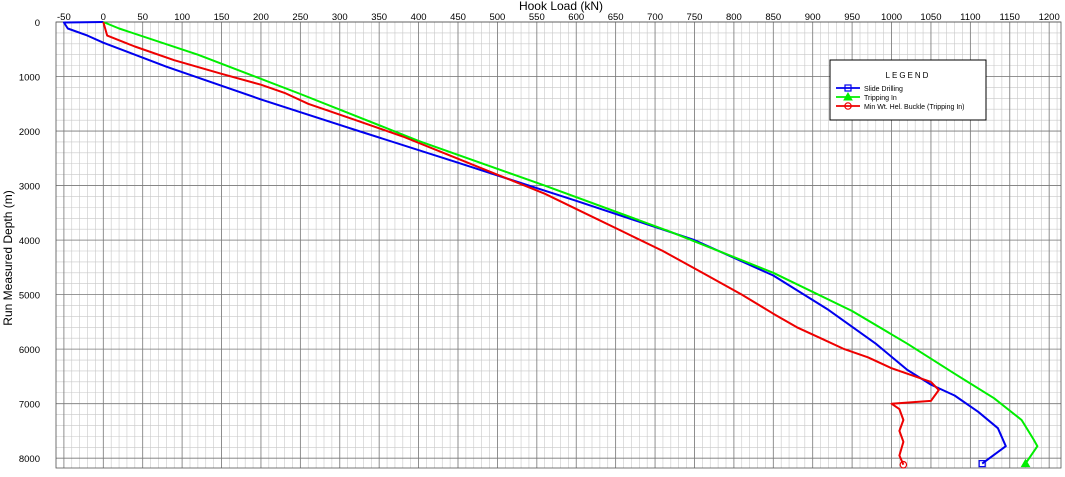 This screenshot has width=1065, height=477. I want to click on legend-entry: Slide Drilling, so click(869, 88).